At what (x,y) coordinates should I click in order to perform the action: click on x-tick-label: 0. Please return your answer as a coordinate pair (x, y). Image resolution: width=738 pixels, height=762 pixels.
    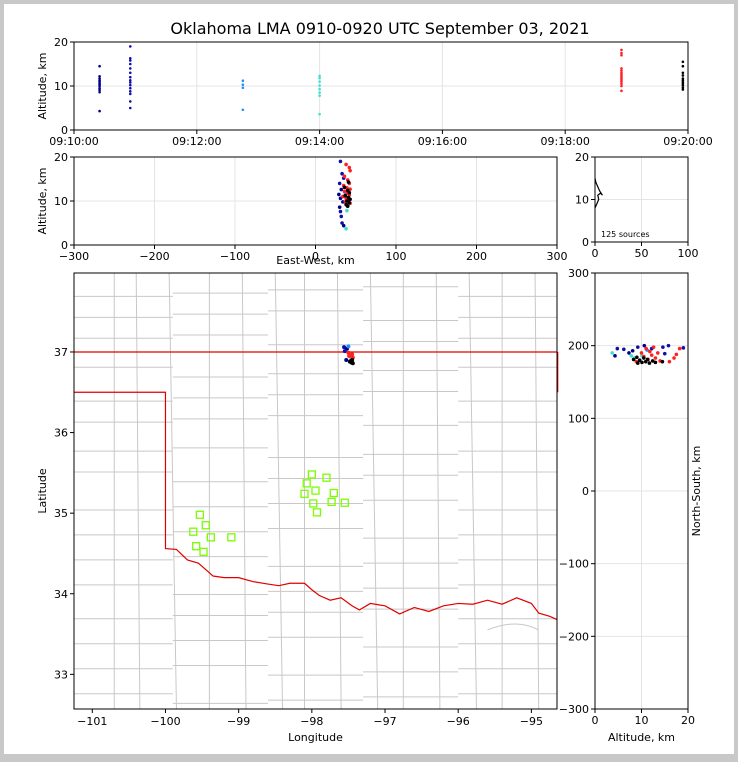
    Looking at the image, I should click on (595, 720).